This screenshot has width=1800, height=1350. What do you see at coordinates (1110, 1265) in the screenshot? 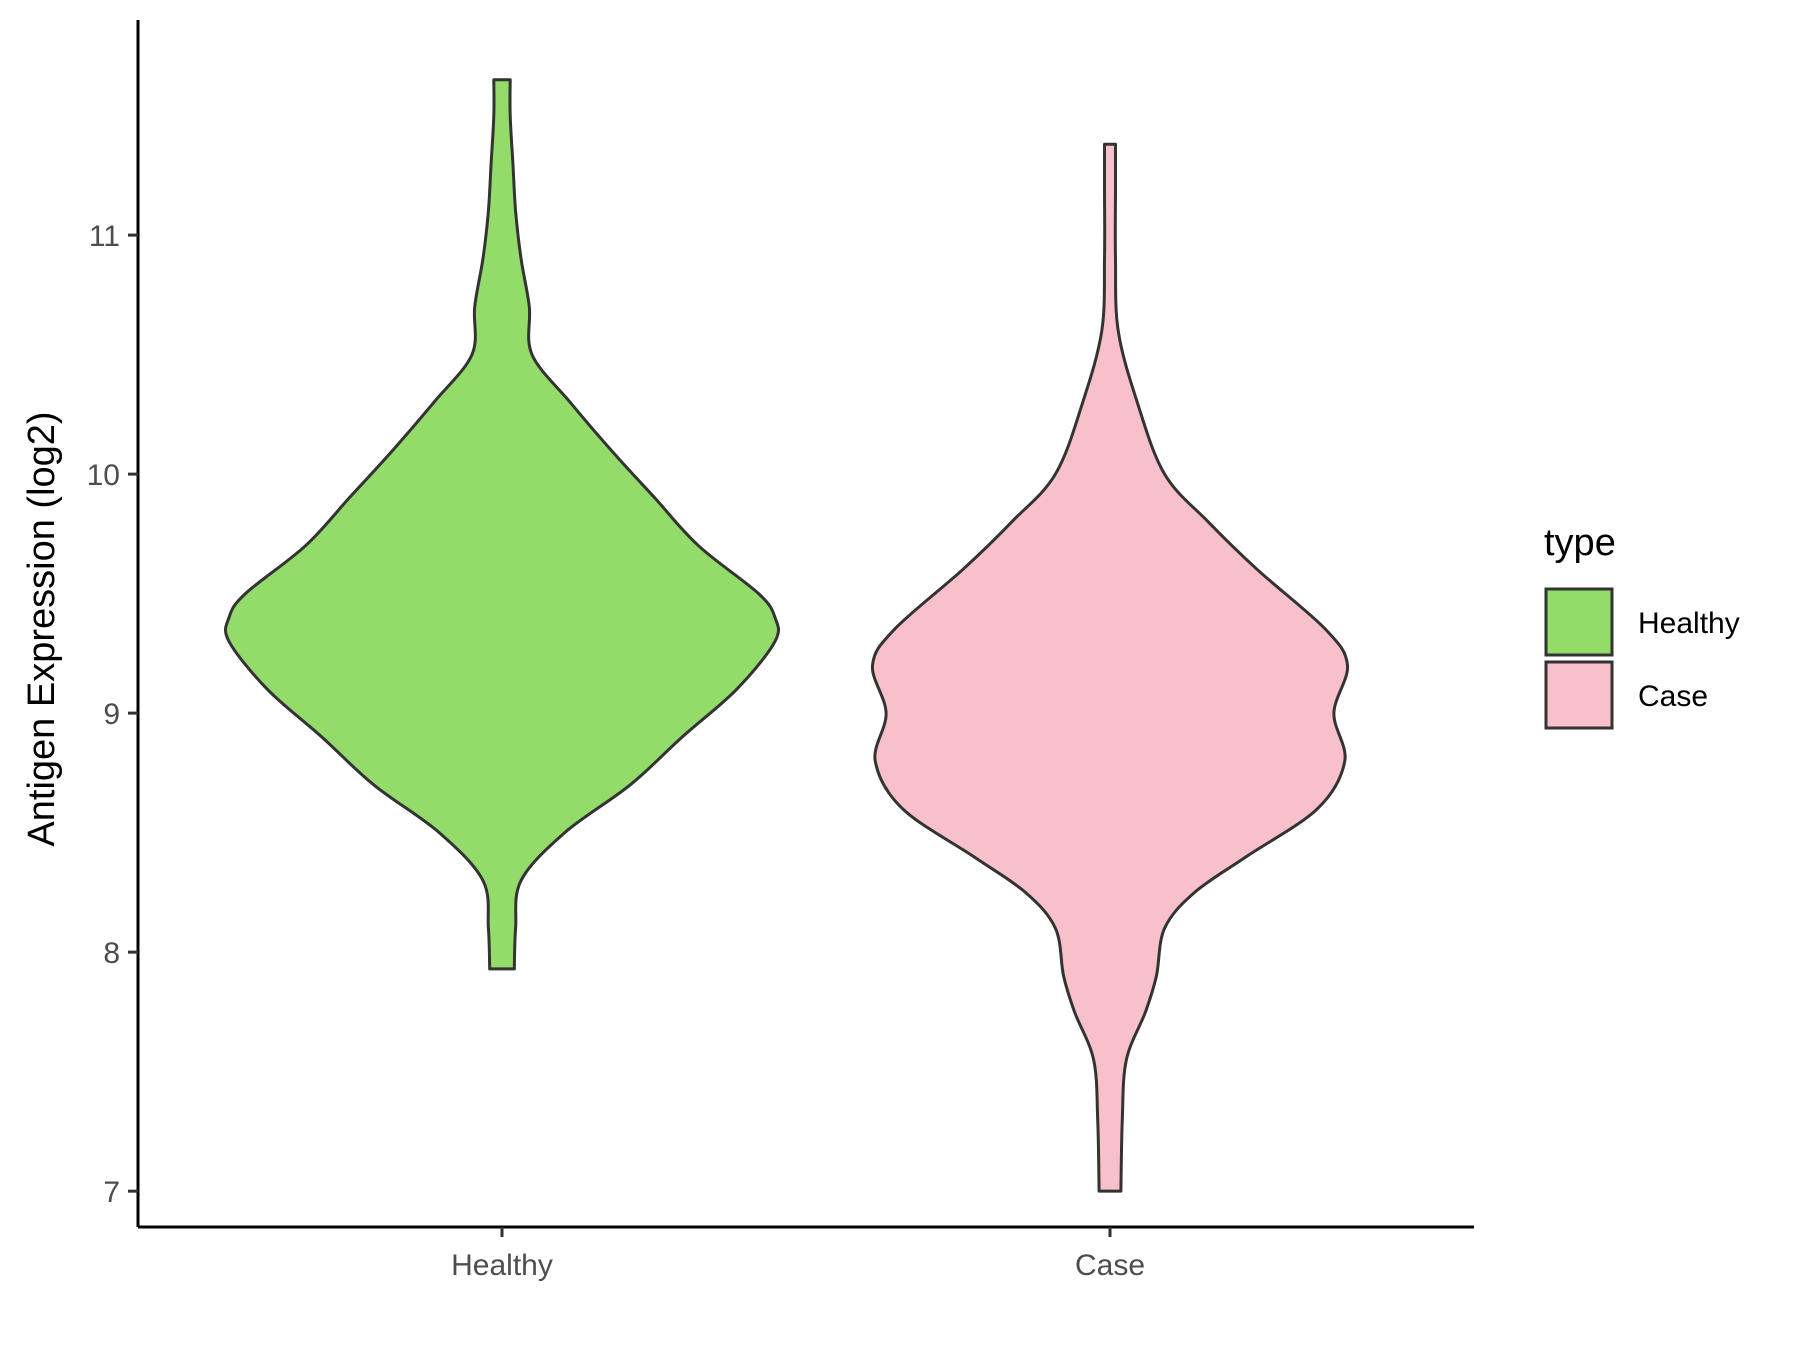
I see `x-tick-label-case: Case` at bounding box center [1110, 1265].